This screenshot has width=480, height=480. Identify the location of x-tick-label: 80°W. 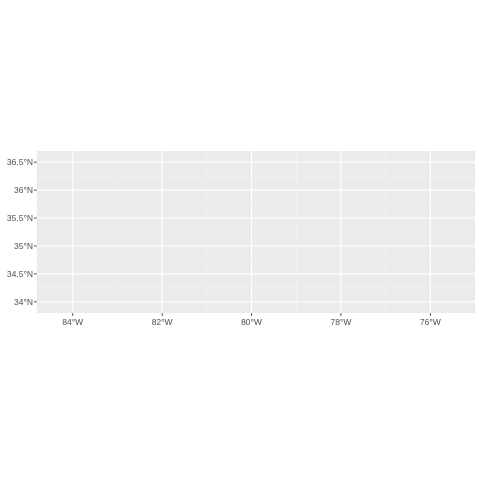
(251, 322).